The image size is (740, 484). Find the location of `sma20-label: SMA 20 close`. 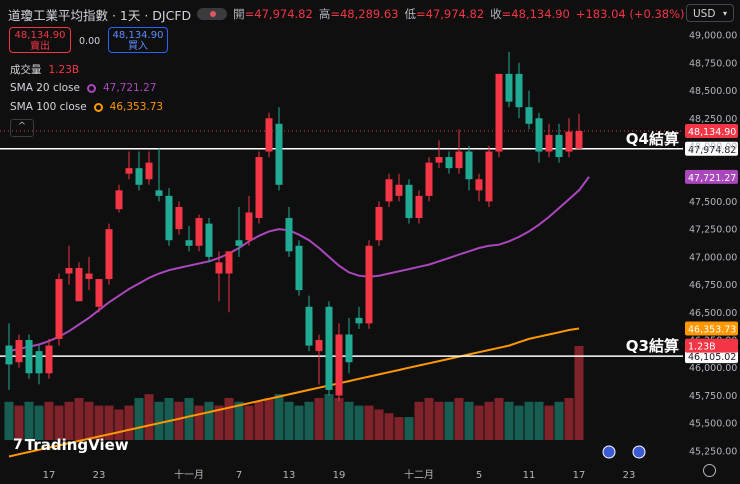

sma20-label: SMA 20 close is located at coordinates (45, 88).